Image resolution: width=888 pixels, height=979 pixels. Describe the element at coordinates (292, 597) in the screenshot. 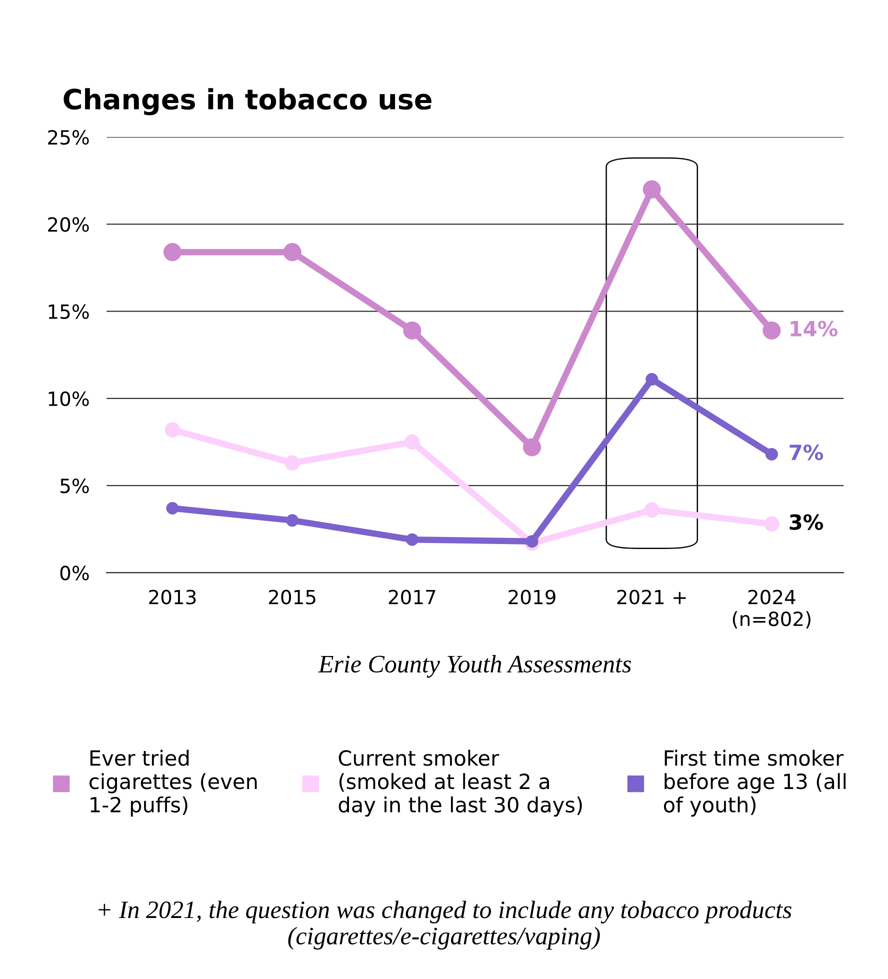

I see `x-tick-label: 2015` at that location.